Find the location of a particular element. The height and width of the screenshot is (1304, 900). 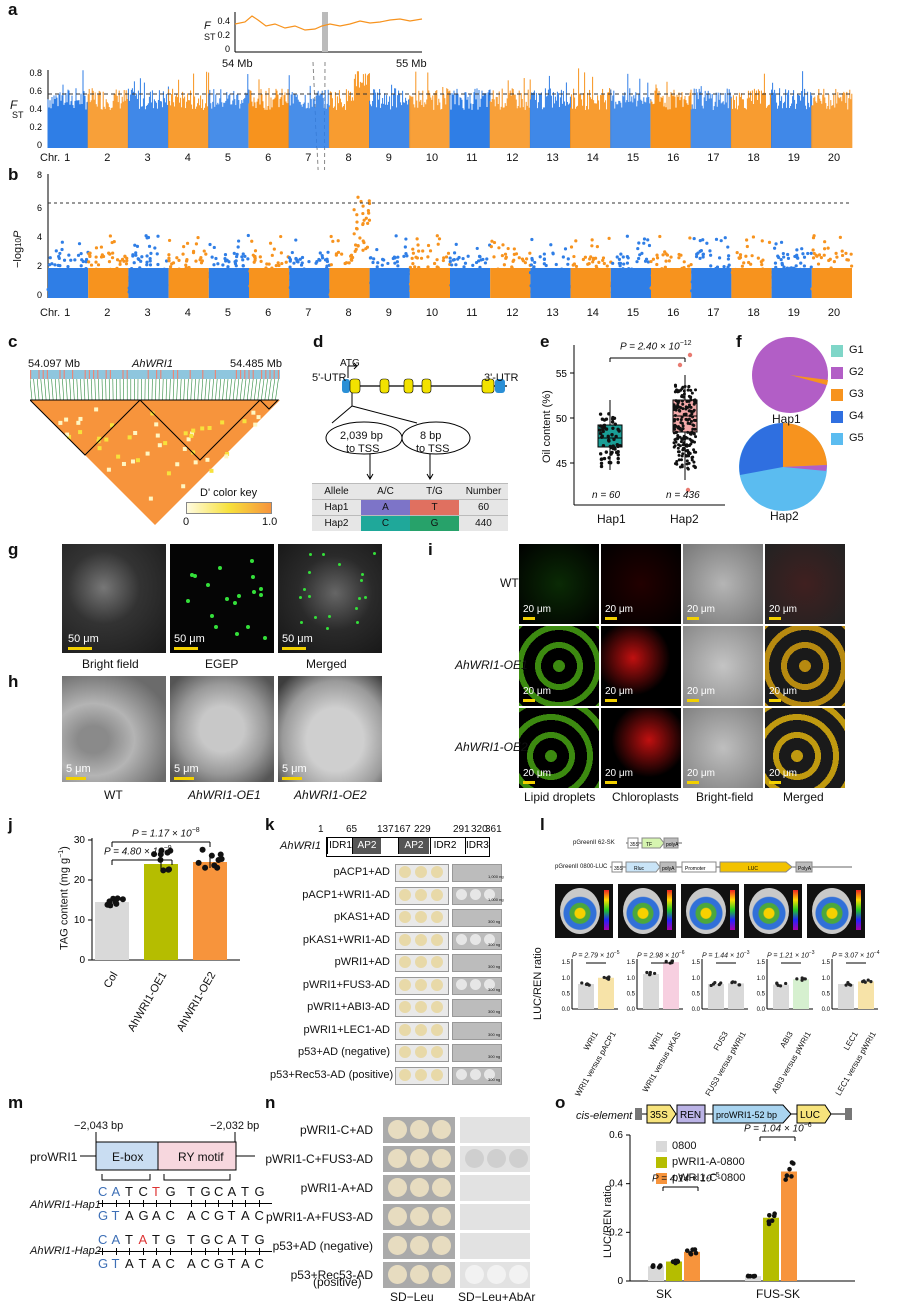

o-ytick: 0 is located at coordinates (620, 1281).